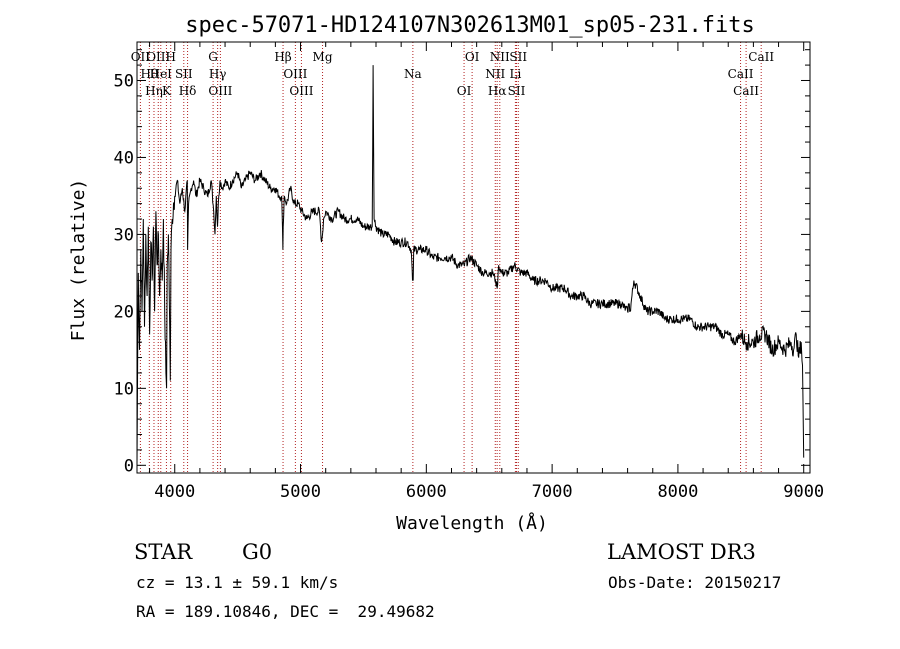  Describe the element at coordinates (218, 74) in the screenshot. I see `emission-line-label: Hγ` at that location.